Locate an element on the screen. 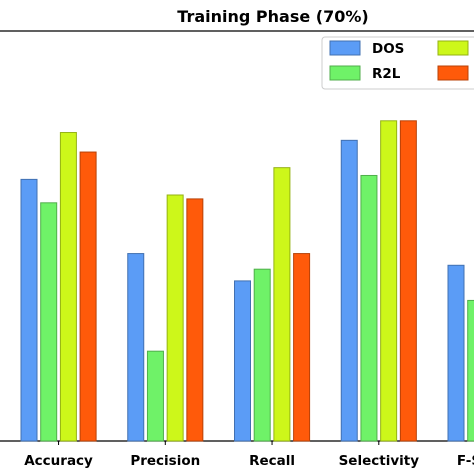 This screenshot has width=474, height=474. x-tick-label: Accuracy is located at coordinates (58, 461).